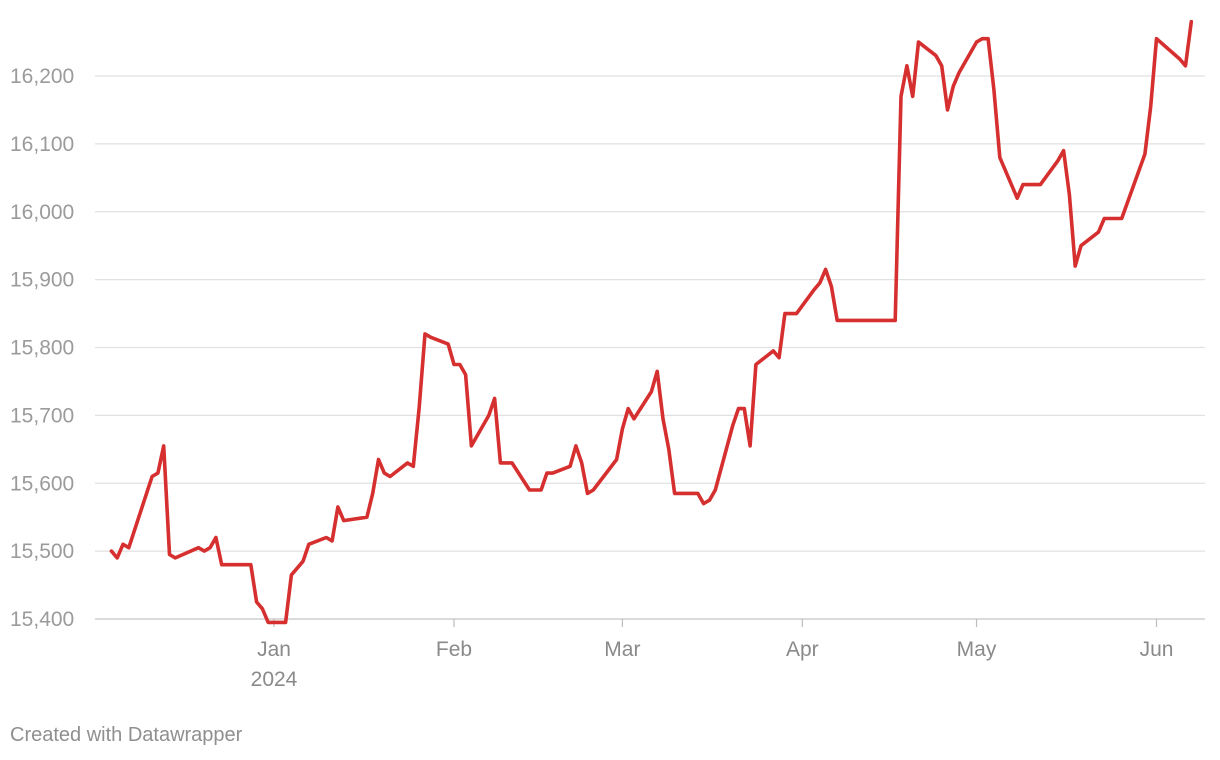 This screenshot has width=1220, height=760. Describe the element at coordinates (622, 649) in the screenshot. I see `x-tick-label: Mar` at that location.